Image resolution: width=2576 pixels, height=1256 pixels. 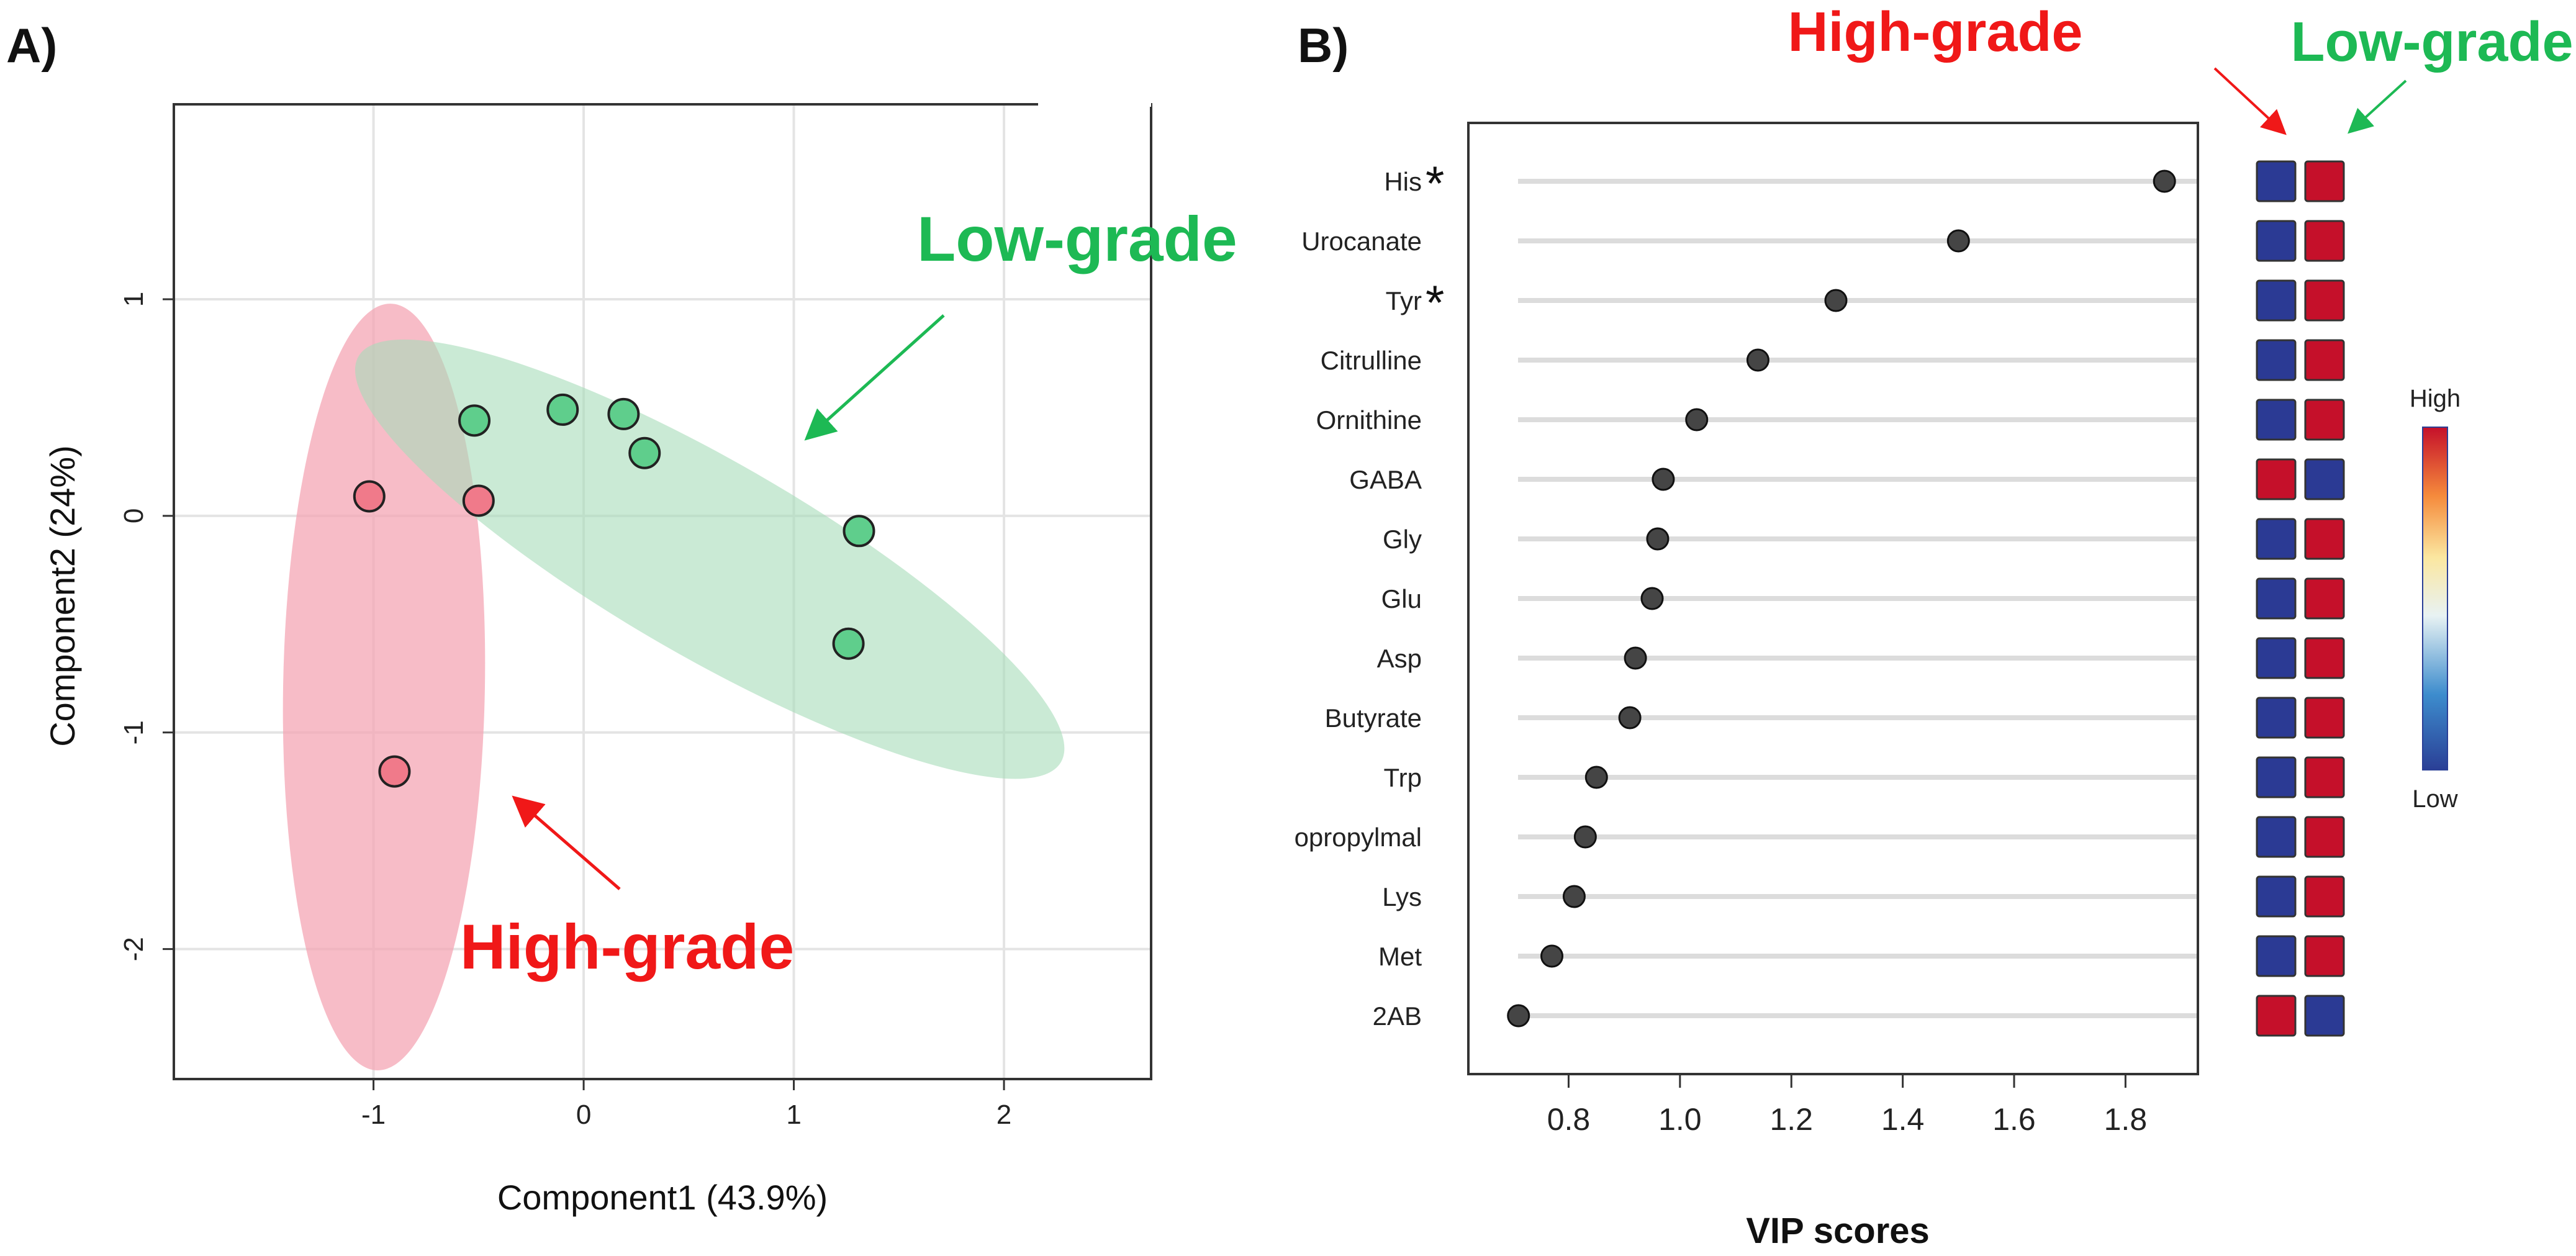 I want to click on header-high-grade: High-grade, so click(x=1934, y=32).